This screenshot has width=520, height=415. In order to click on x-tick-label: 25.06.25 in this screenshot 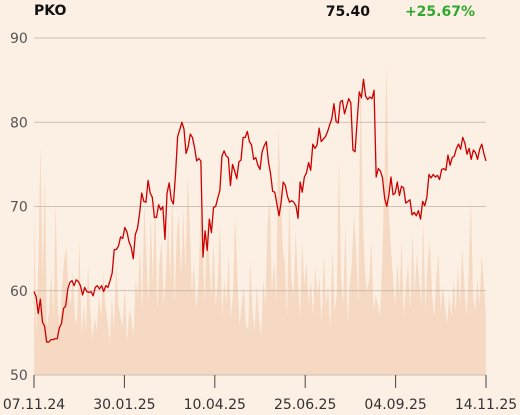, I will do `click(305, 405)`.